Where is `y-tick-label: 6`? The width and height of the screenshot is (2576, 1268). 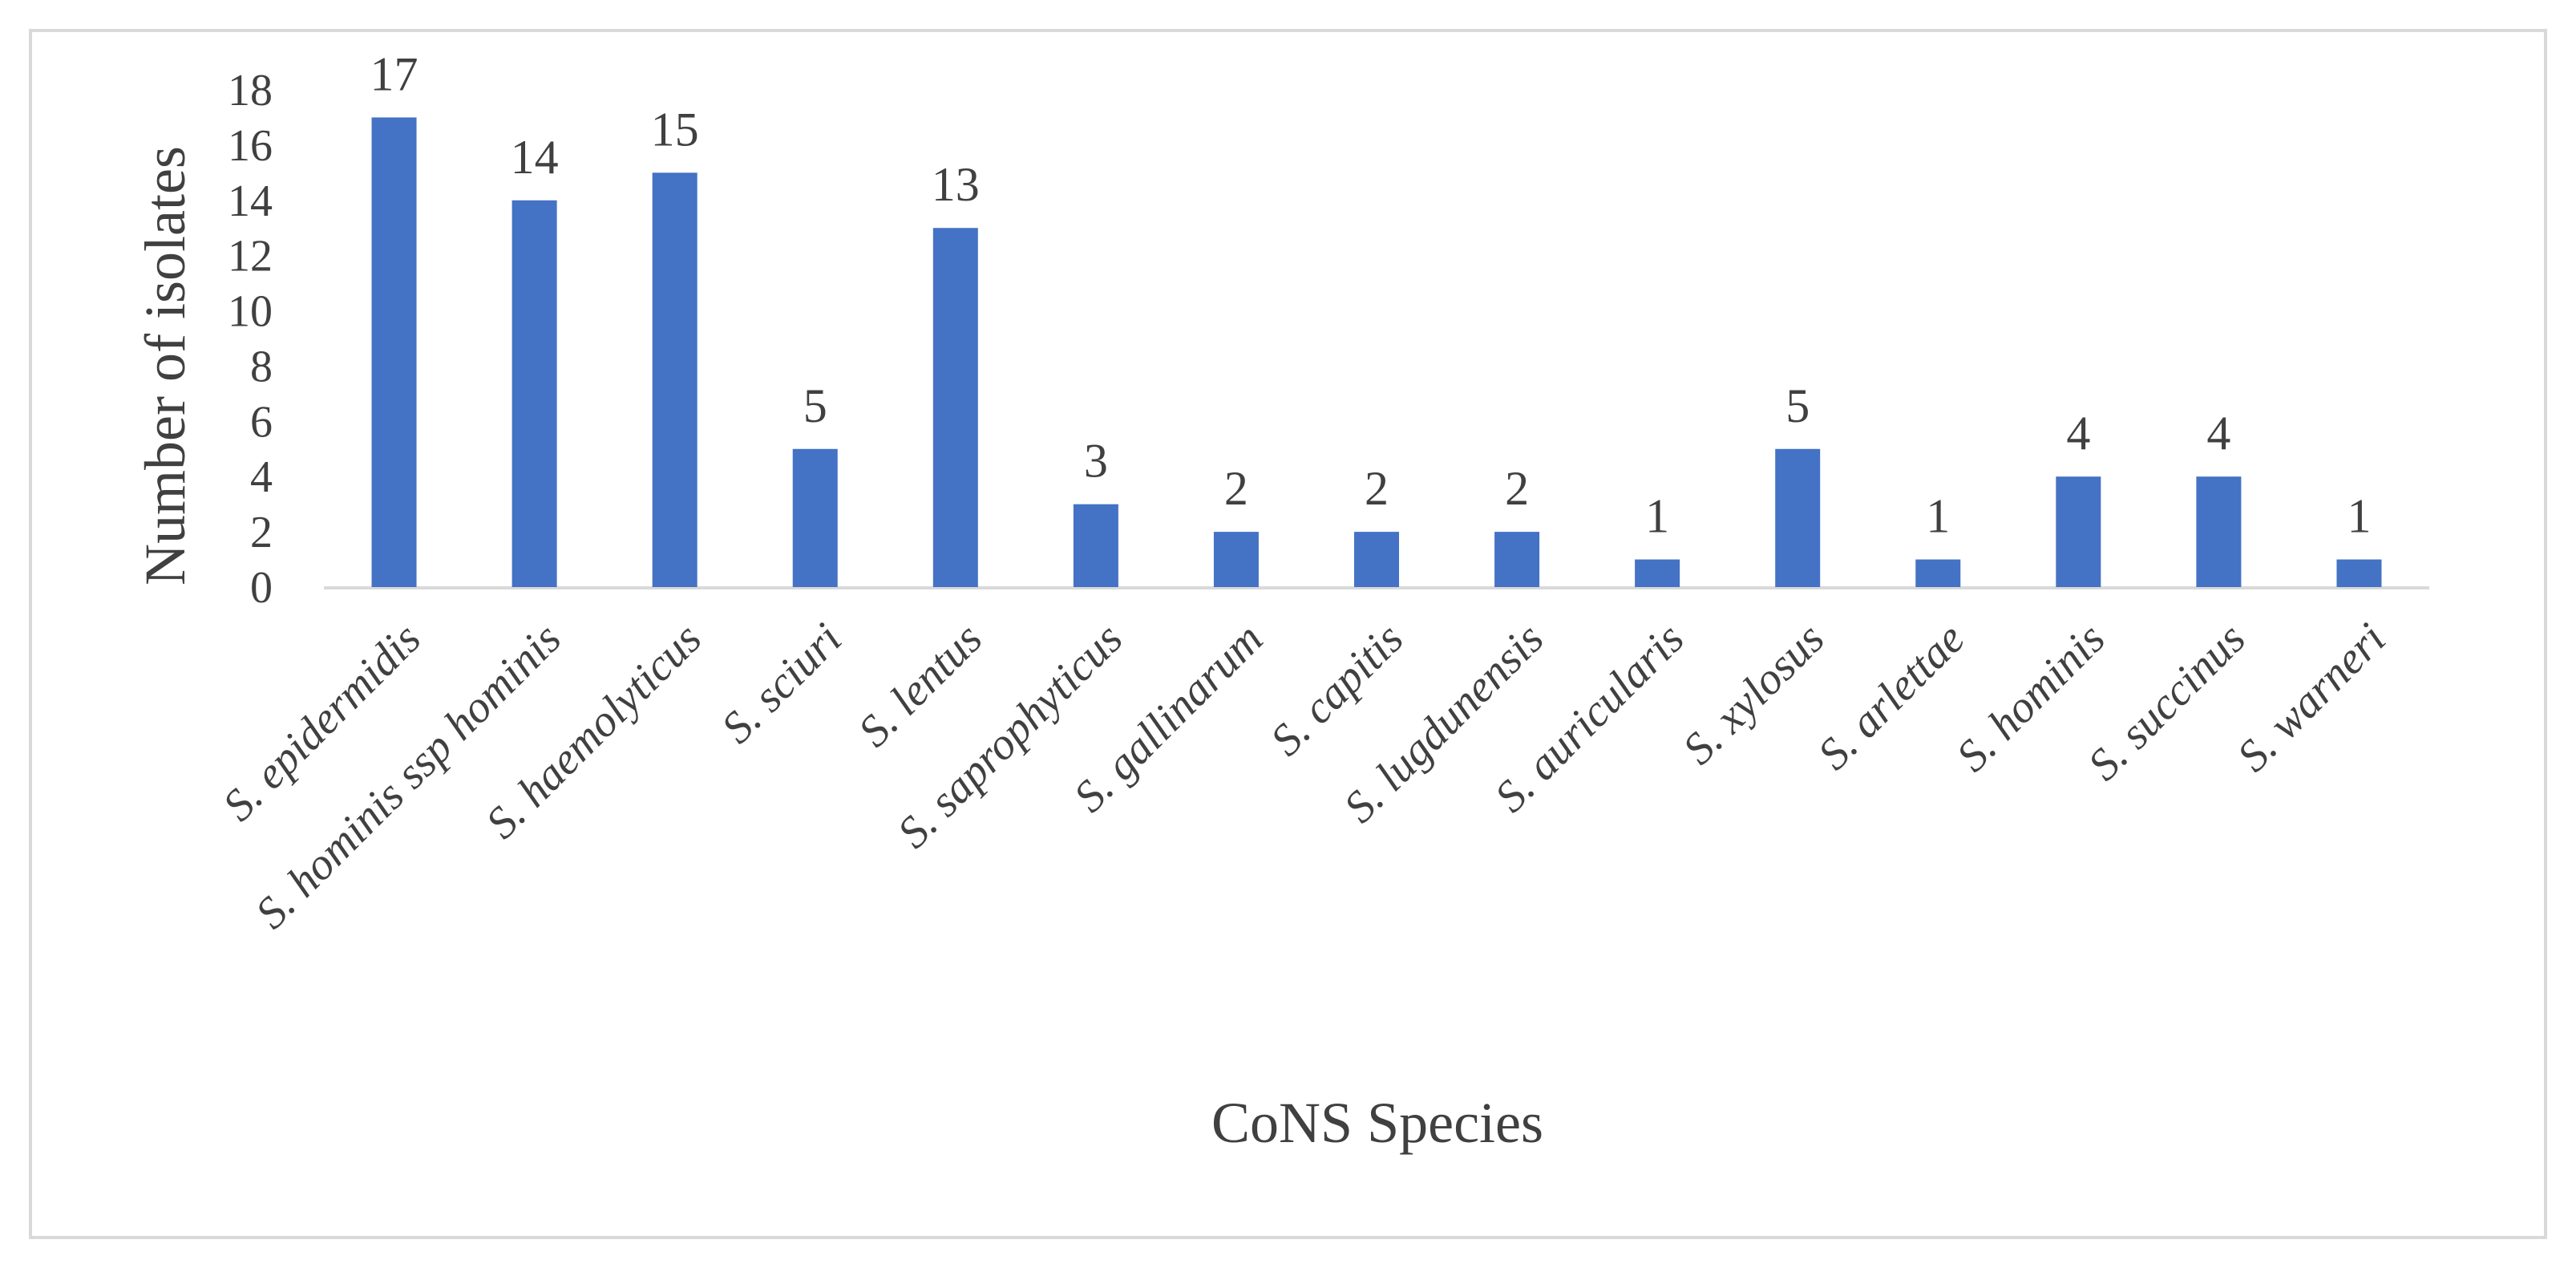 y-tick-label: 6 is located at coordinates (261, 422).